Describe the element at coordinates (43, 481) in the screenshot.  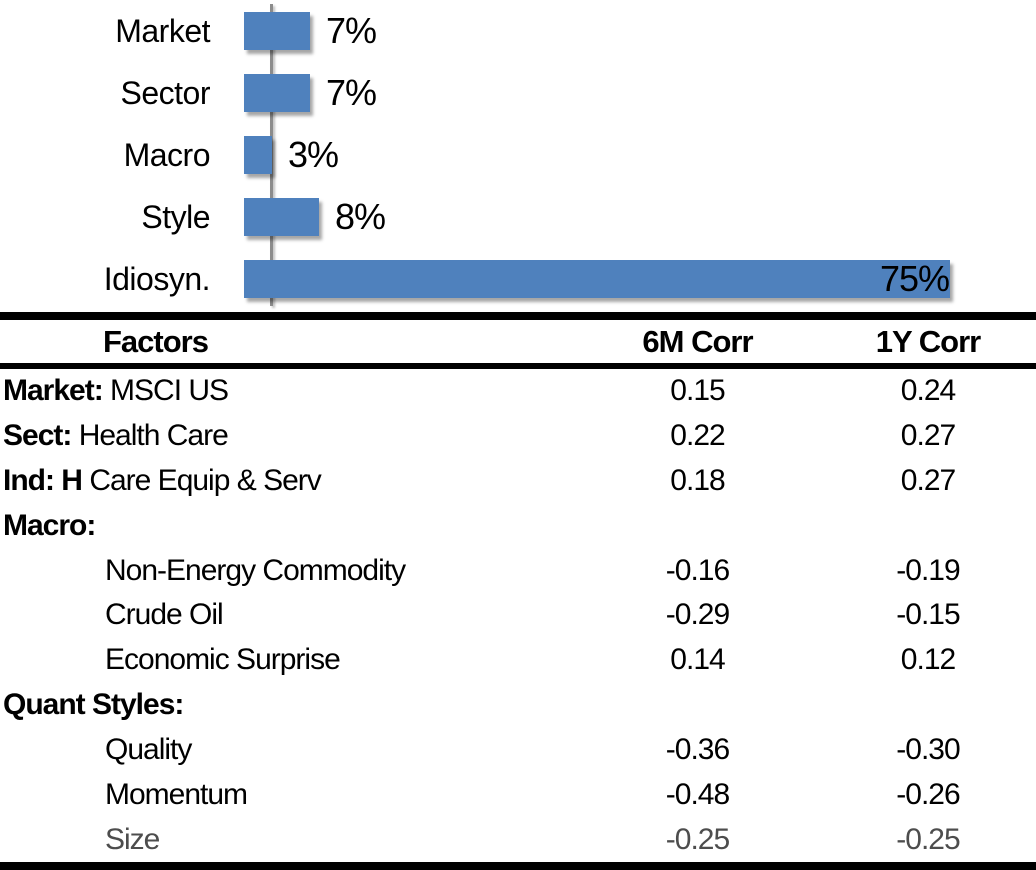
I see `factor-label-bold: Ind: H` at that location.